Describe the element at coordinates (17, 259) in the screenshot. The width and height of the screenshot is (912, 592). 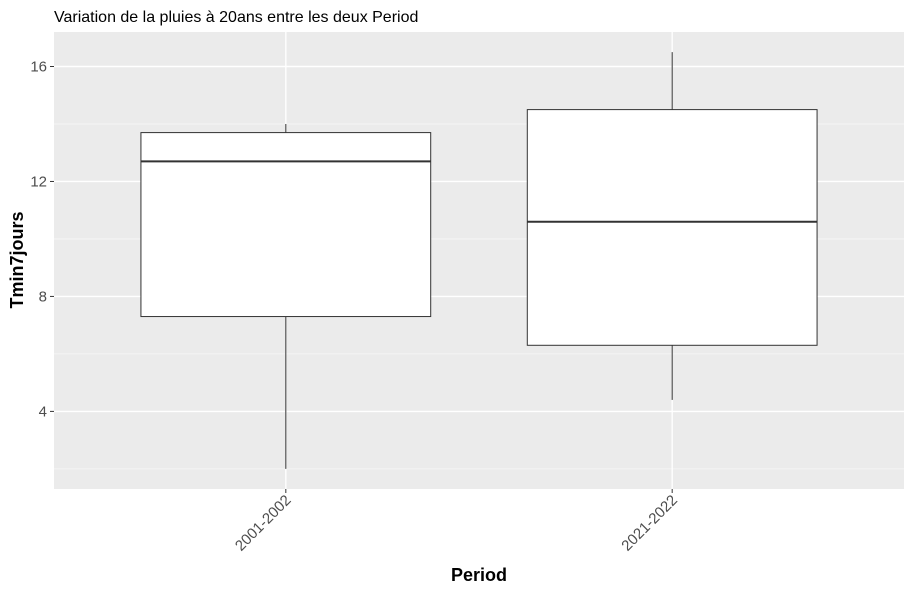
I see `y-axis-title: Tmin7jours` at that location.